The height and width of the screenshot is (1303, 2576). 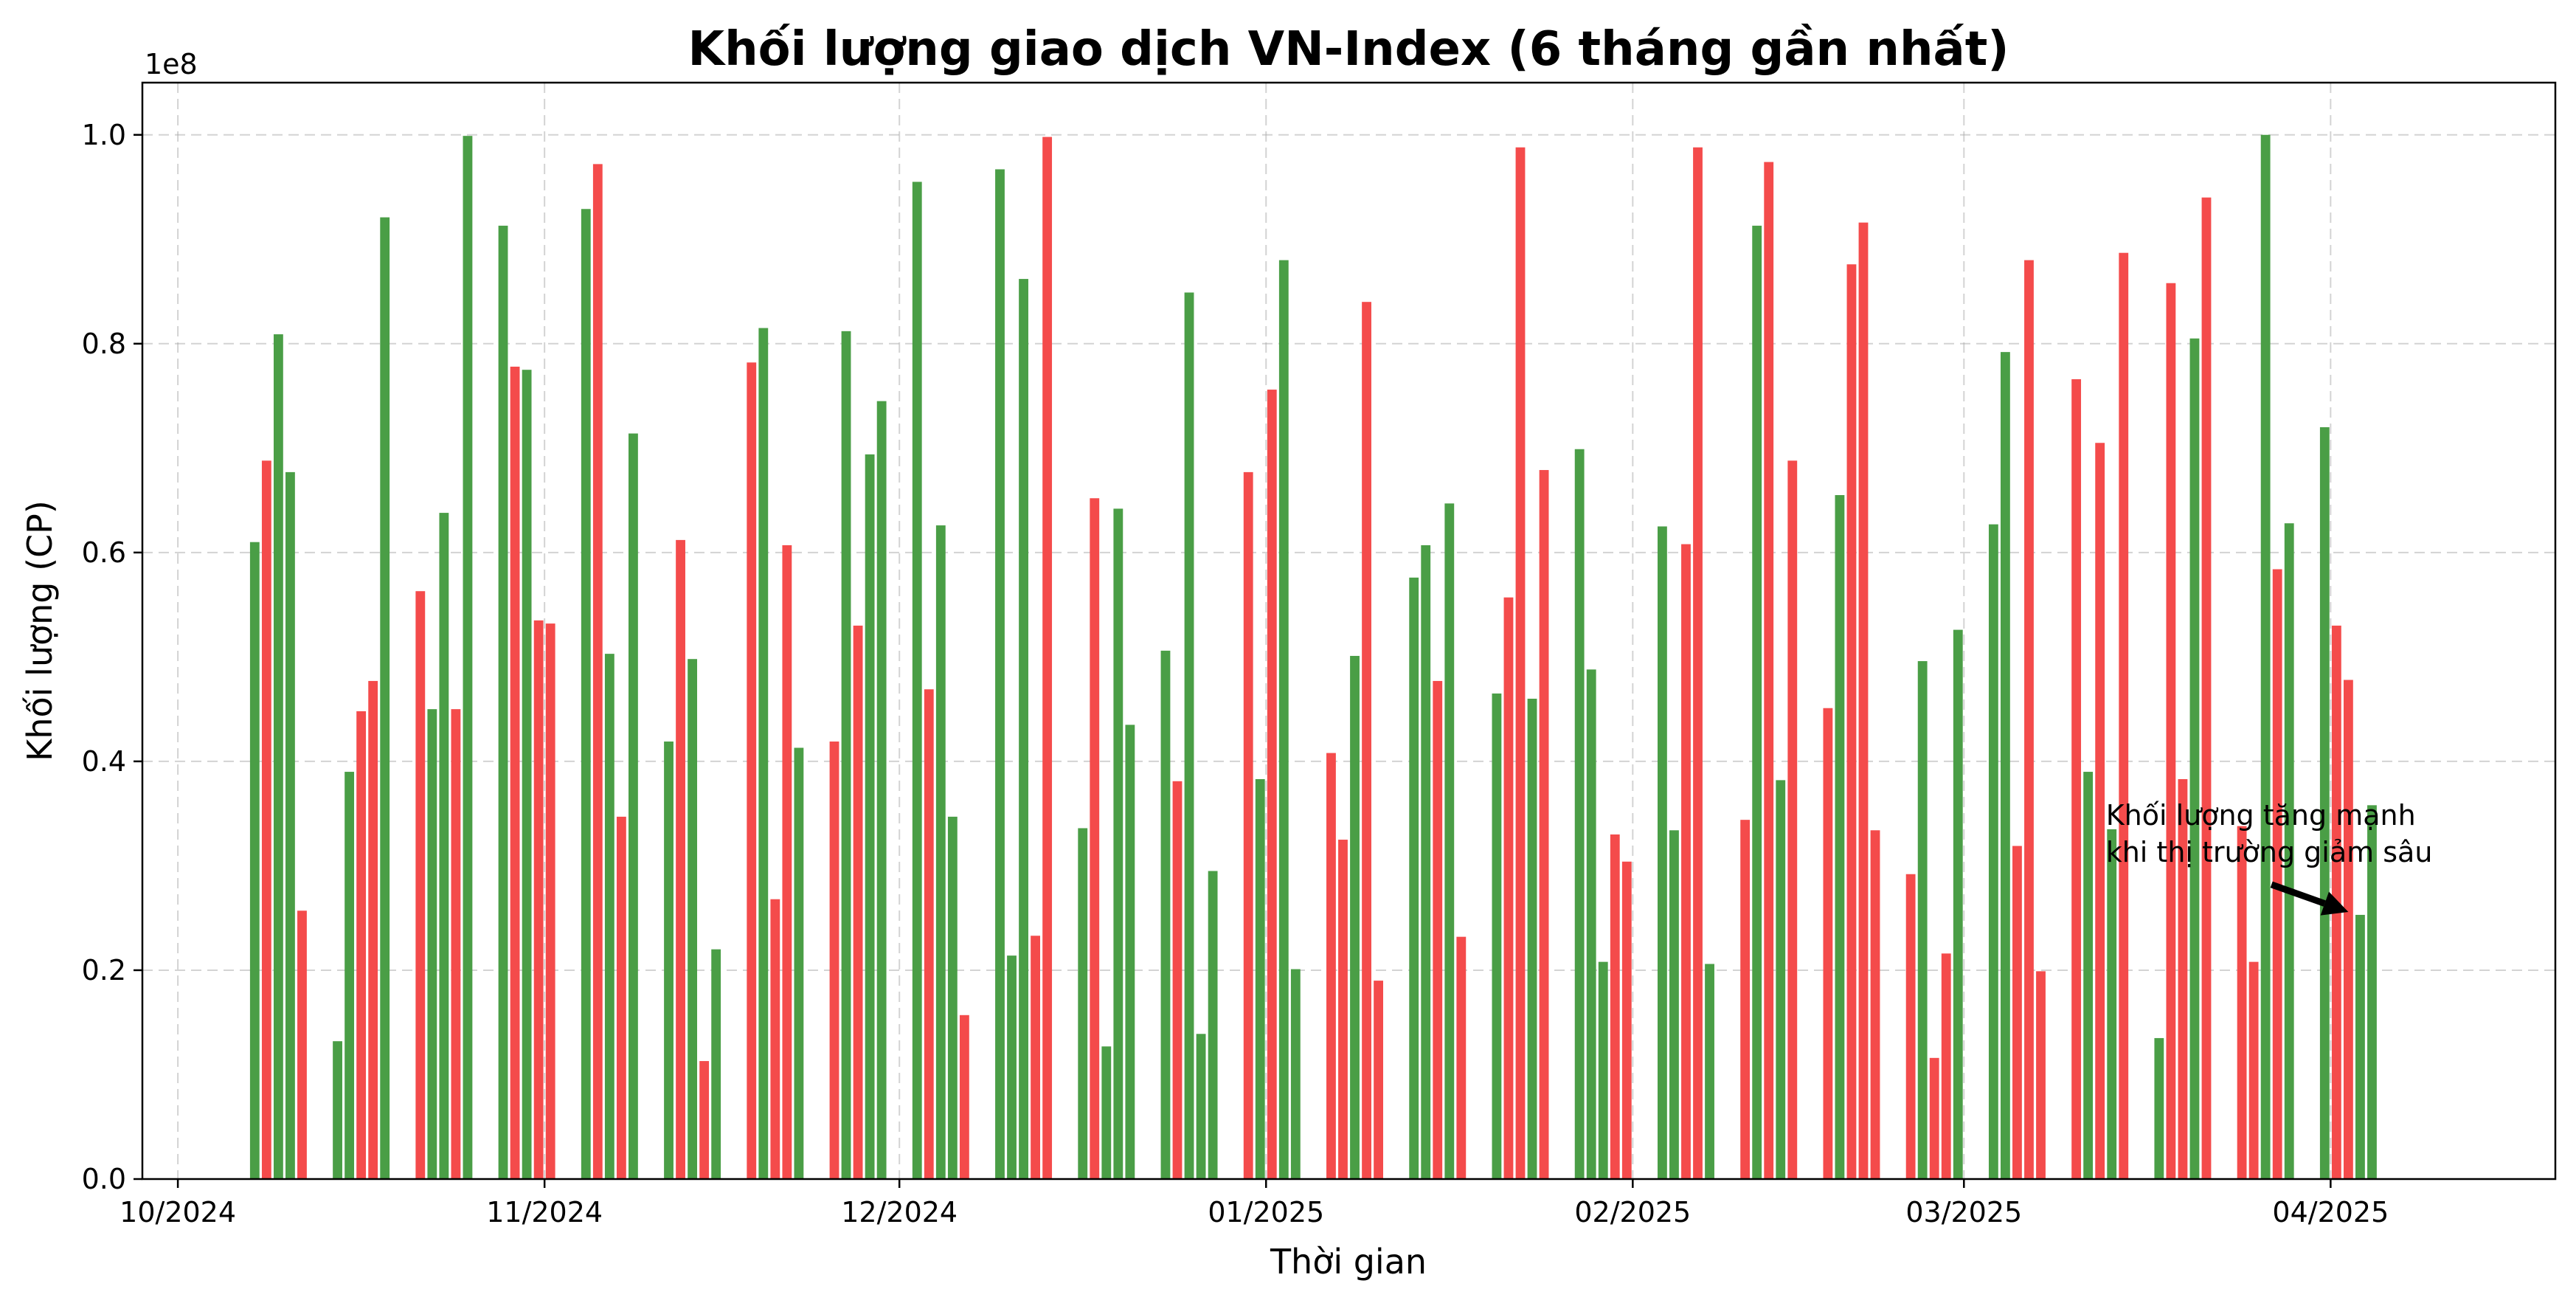 I want to click on y-tick-label: 0.4, so click(x=104, y=761).